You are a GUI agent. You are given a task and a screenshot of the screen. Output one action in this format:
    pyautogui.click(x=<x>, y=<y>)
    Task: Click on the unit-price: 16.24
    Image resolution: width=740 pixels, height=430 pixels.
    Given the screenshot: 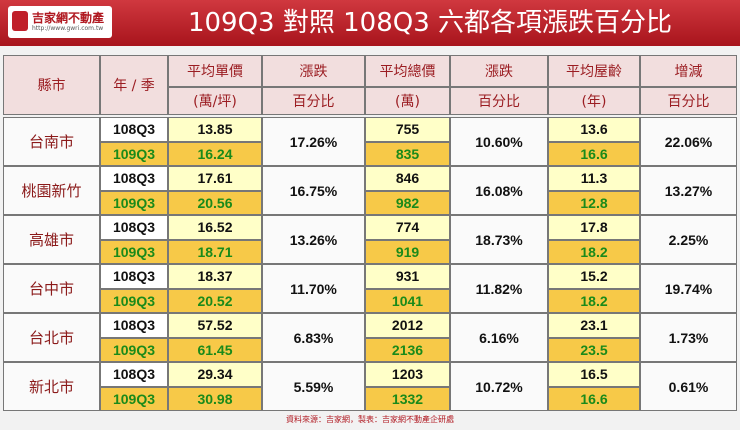 What is the action you would take?
    pyautogui.click(x=215, y=153)
    